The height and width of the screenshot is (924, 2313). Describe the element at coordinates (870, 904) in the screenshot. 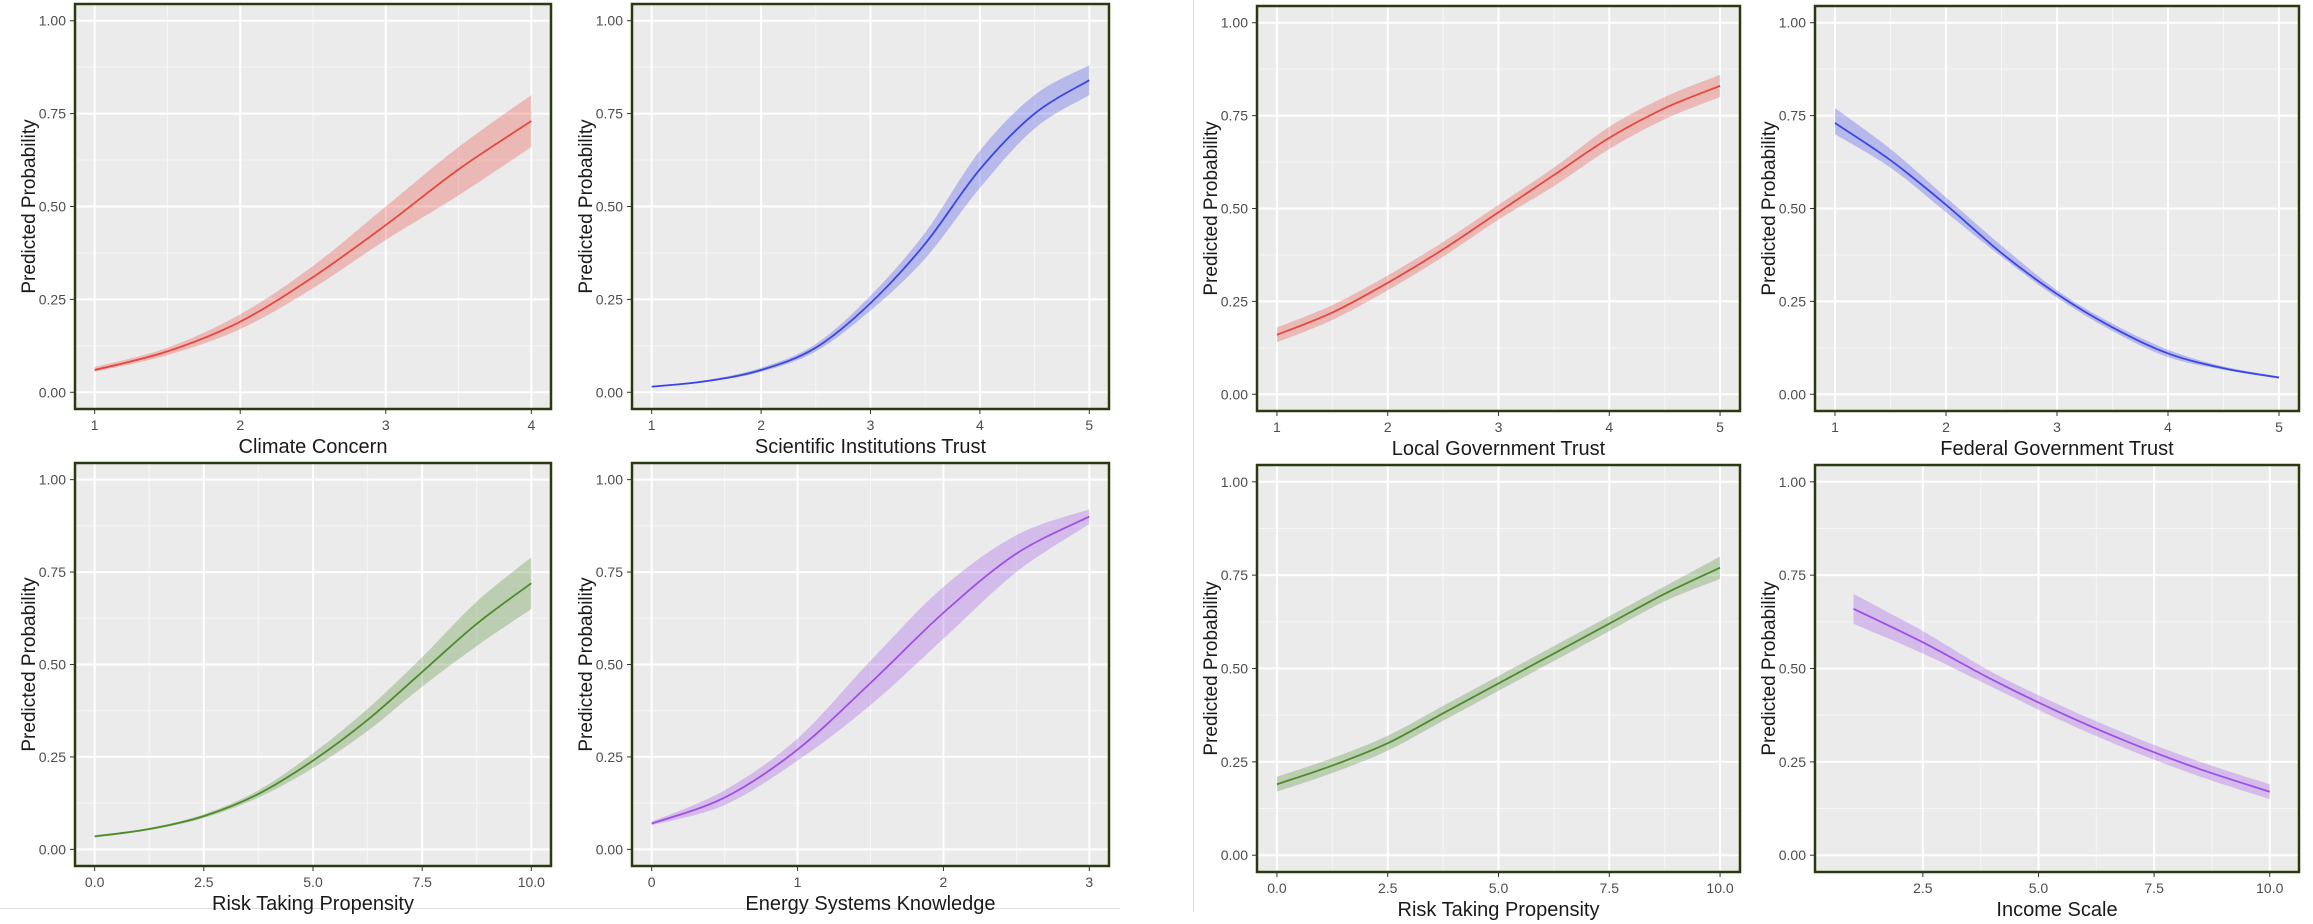

I see `x-axis-label: Energy Systems Knowledge` at that location.